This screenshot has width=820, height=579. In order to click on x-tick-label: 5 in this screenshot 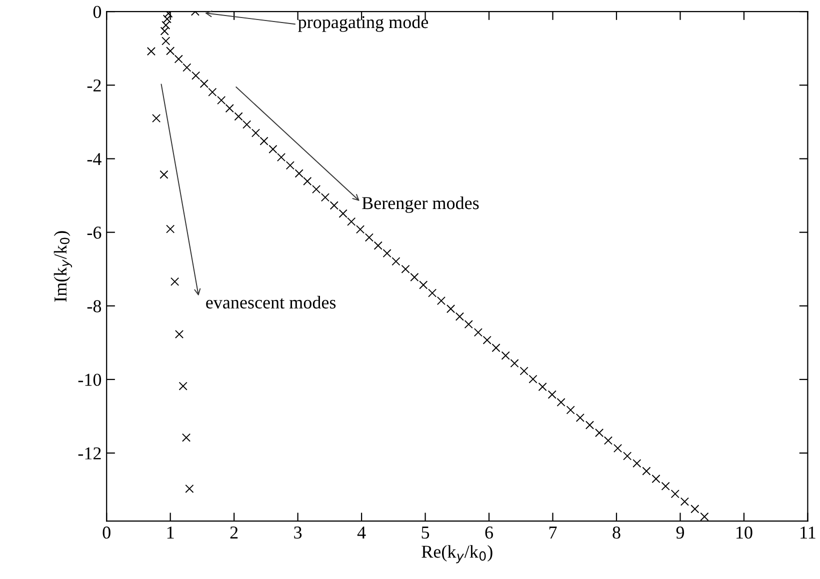, I will do `click(426, 532)`.